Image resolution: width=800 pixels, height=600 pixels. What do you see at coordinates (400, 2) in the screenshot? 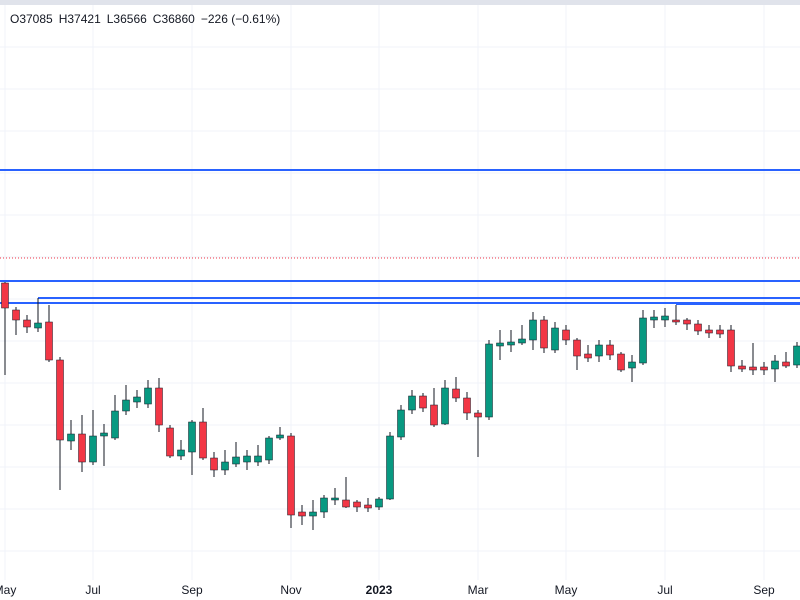
I see `top-border` at bounding box center [400, 2].